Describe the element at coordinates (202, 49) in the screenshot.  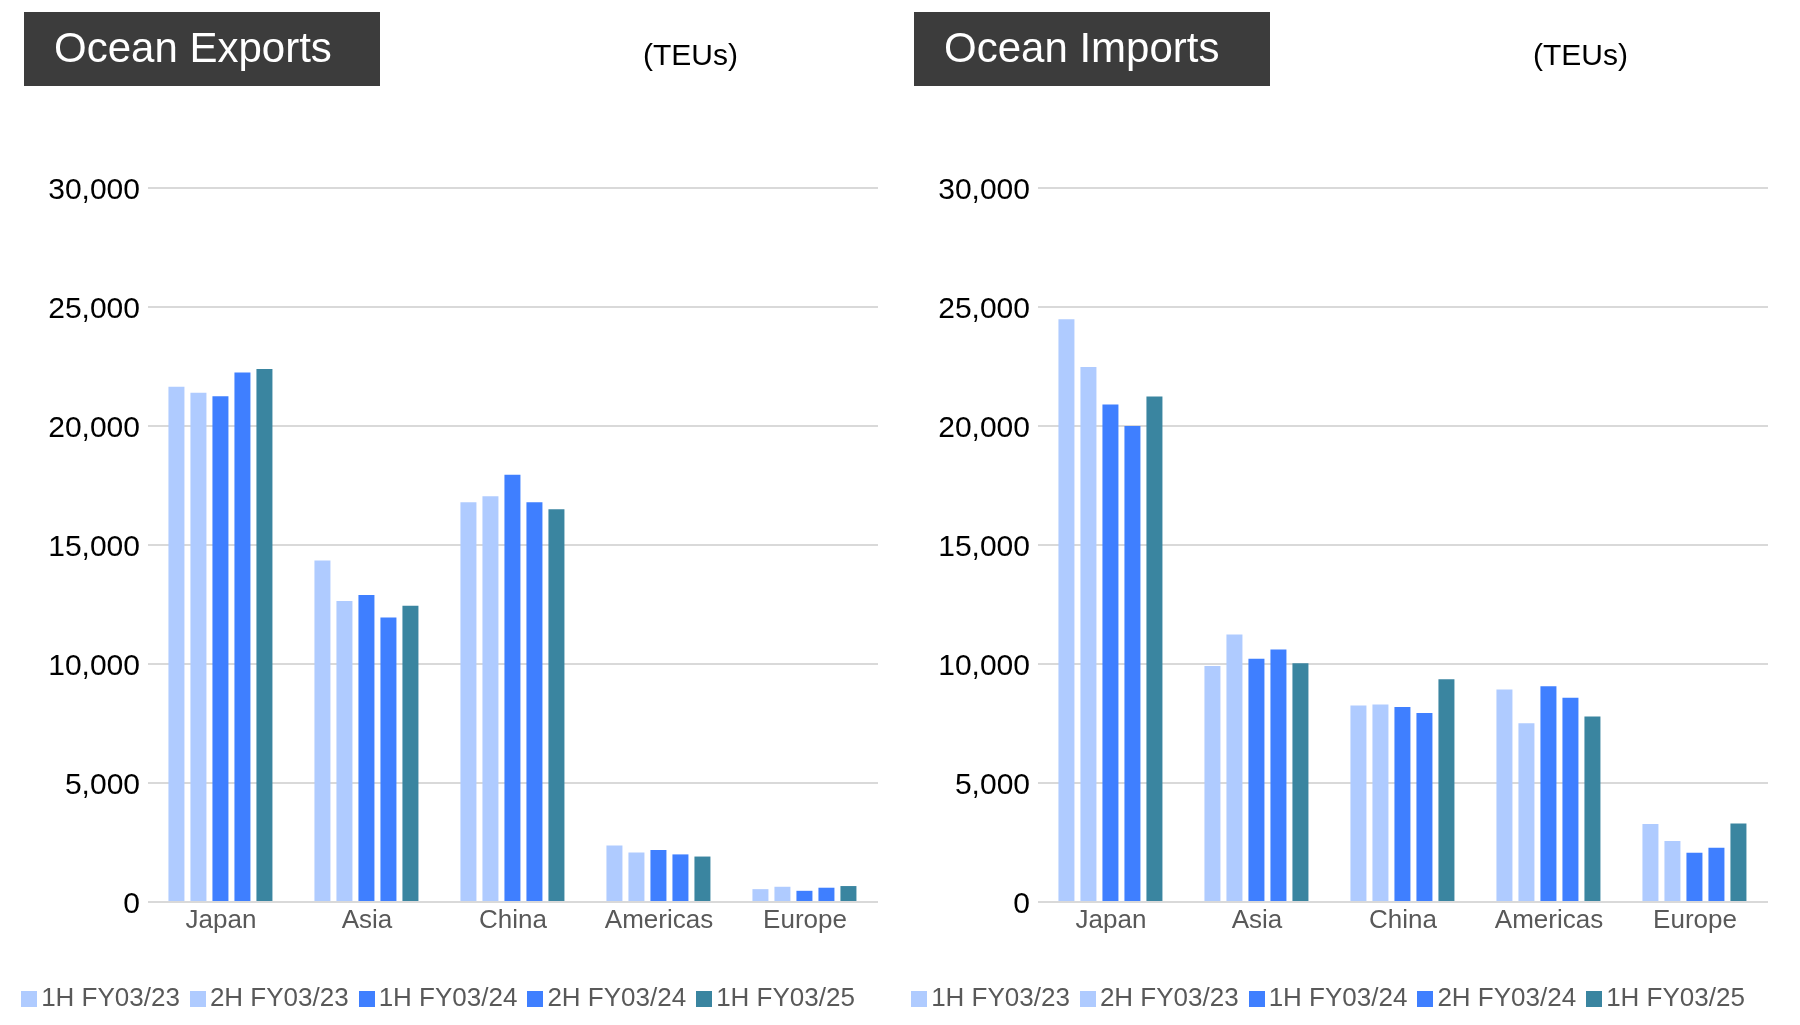
I see `chart-title: Ocean Exports` at that location.